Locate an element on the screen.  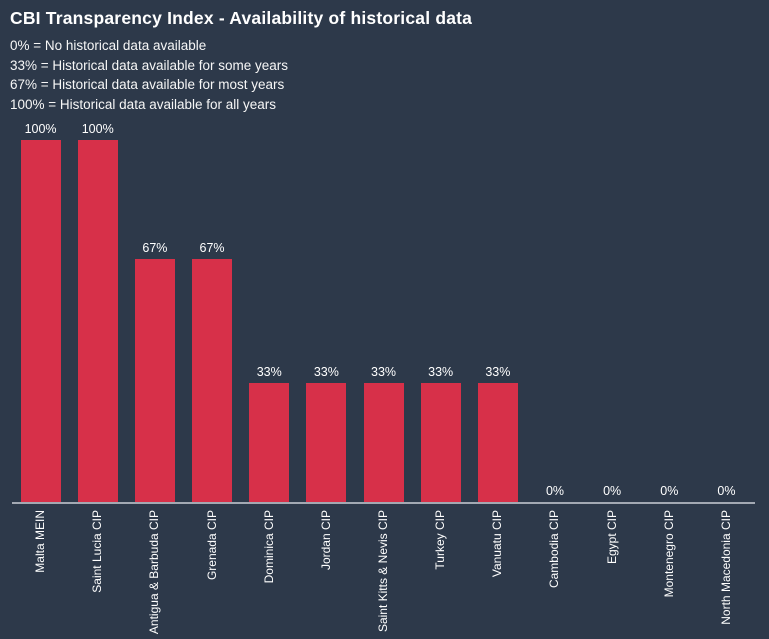
x-label-column: Cambodia CIP is located at coordinates (554, 571).